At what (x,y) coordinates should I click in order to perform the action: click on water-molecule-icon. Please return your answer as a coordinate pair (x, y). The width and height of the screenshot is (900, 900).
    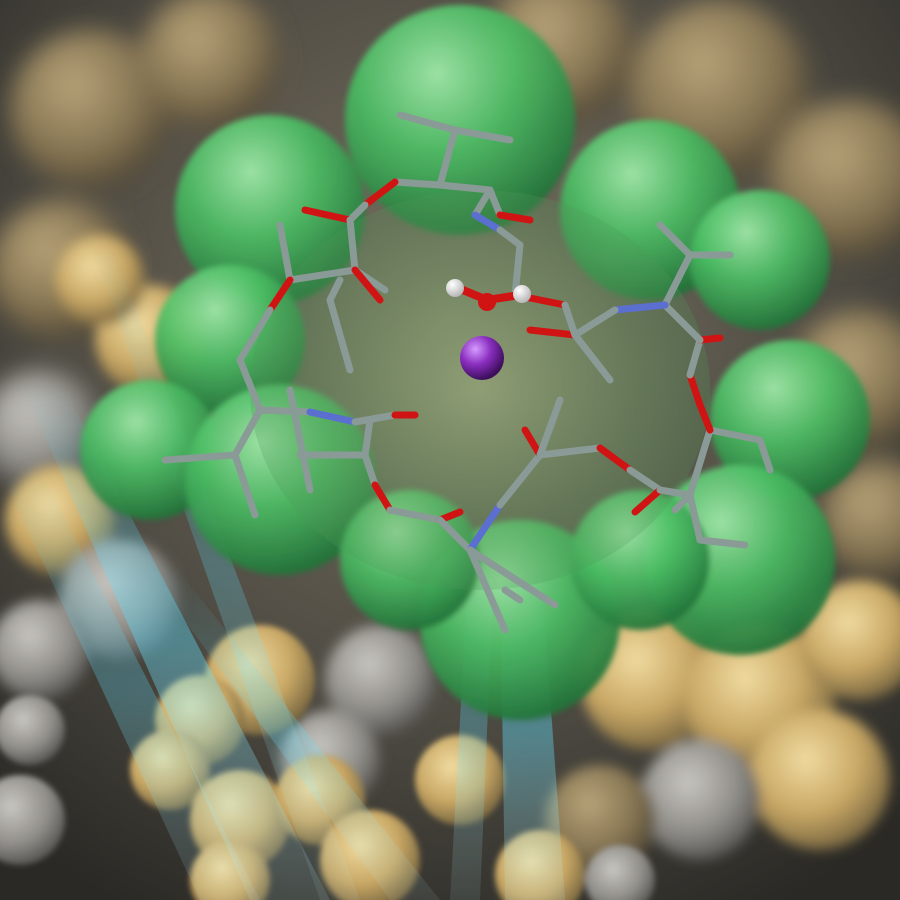
    Looking at the image, I should click on (488, 295).